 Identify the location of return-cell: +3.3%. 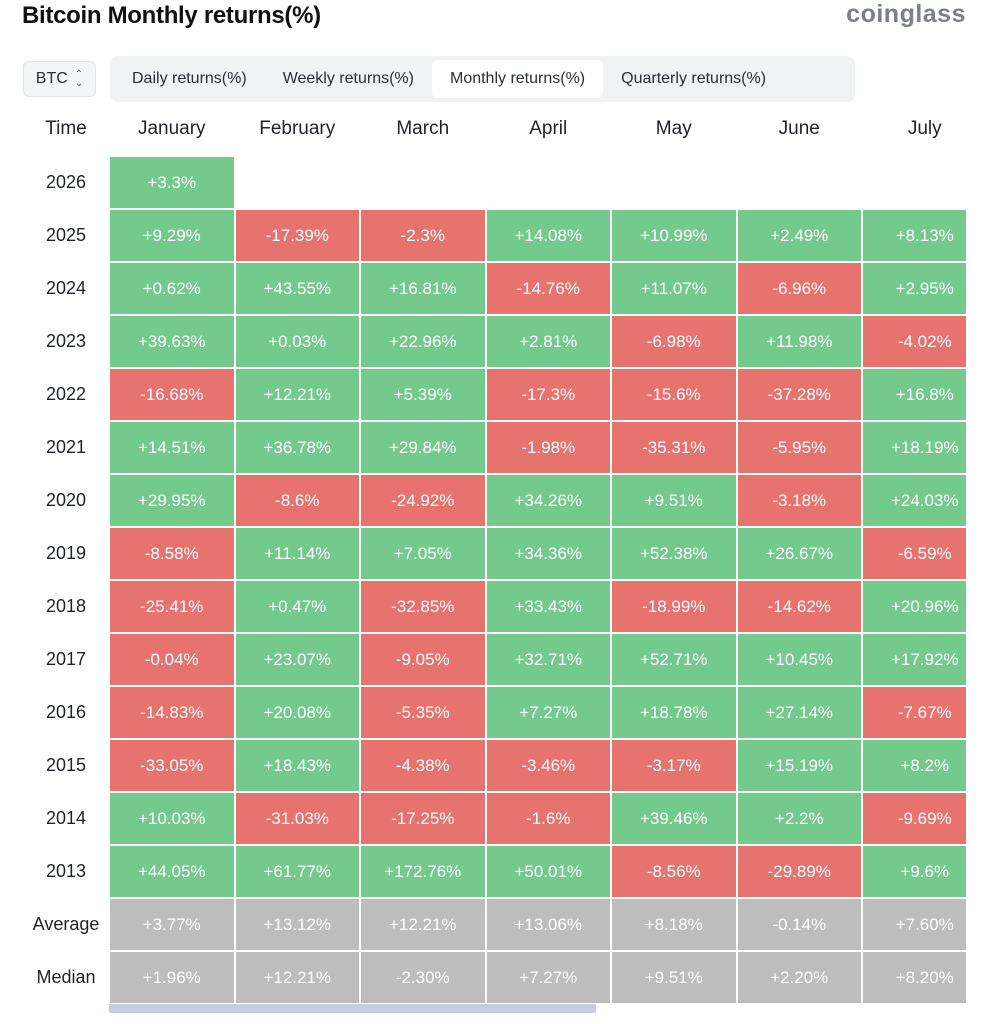
(172, 182).